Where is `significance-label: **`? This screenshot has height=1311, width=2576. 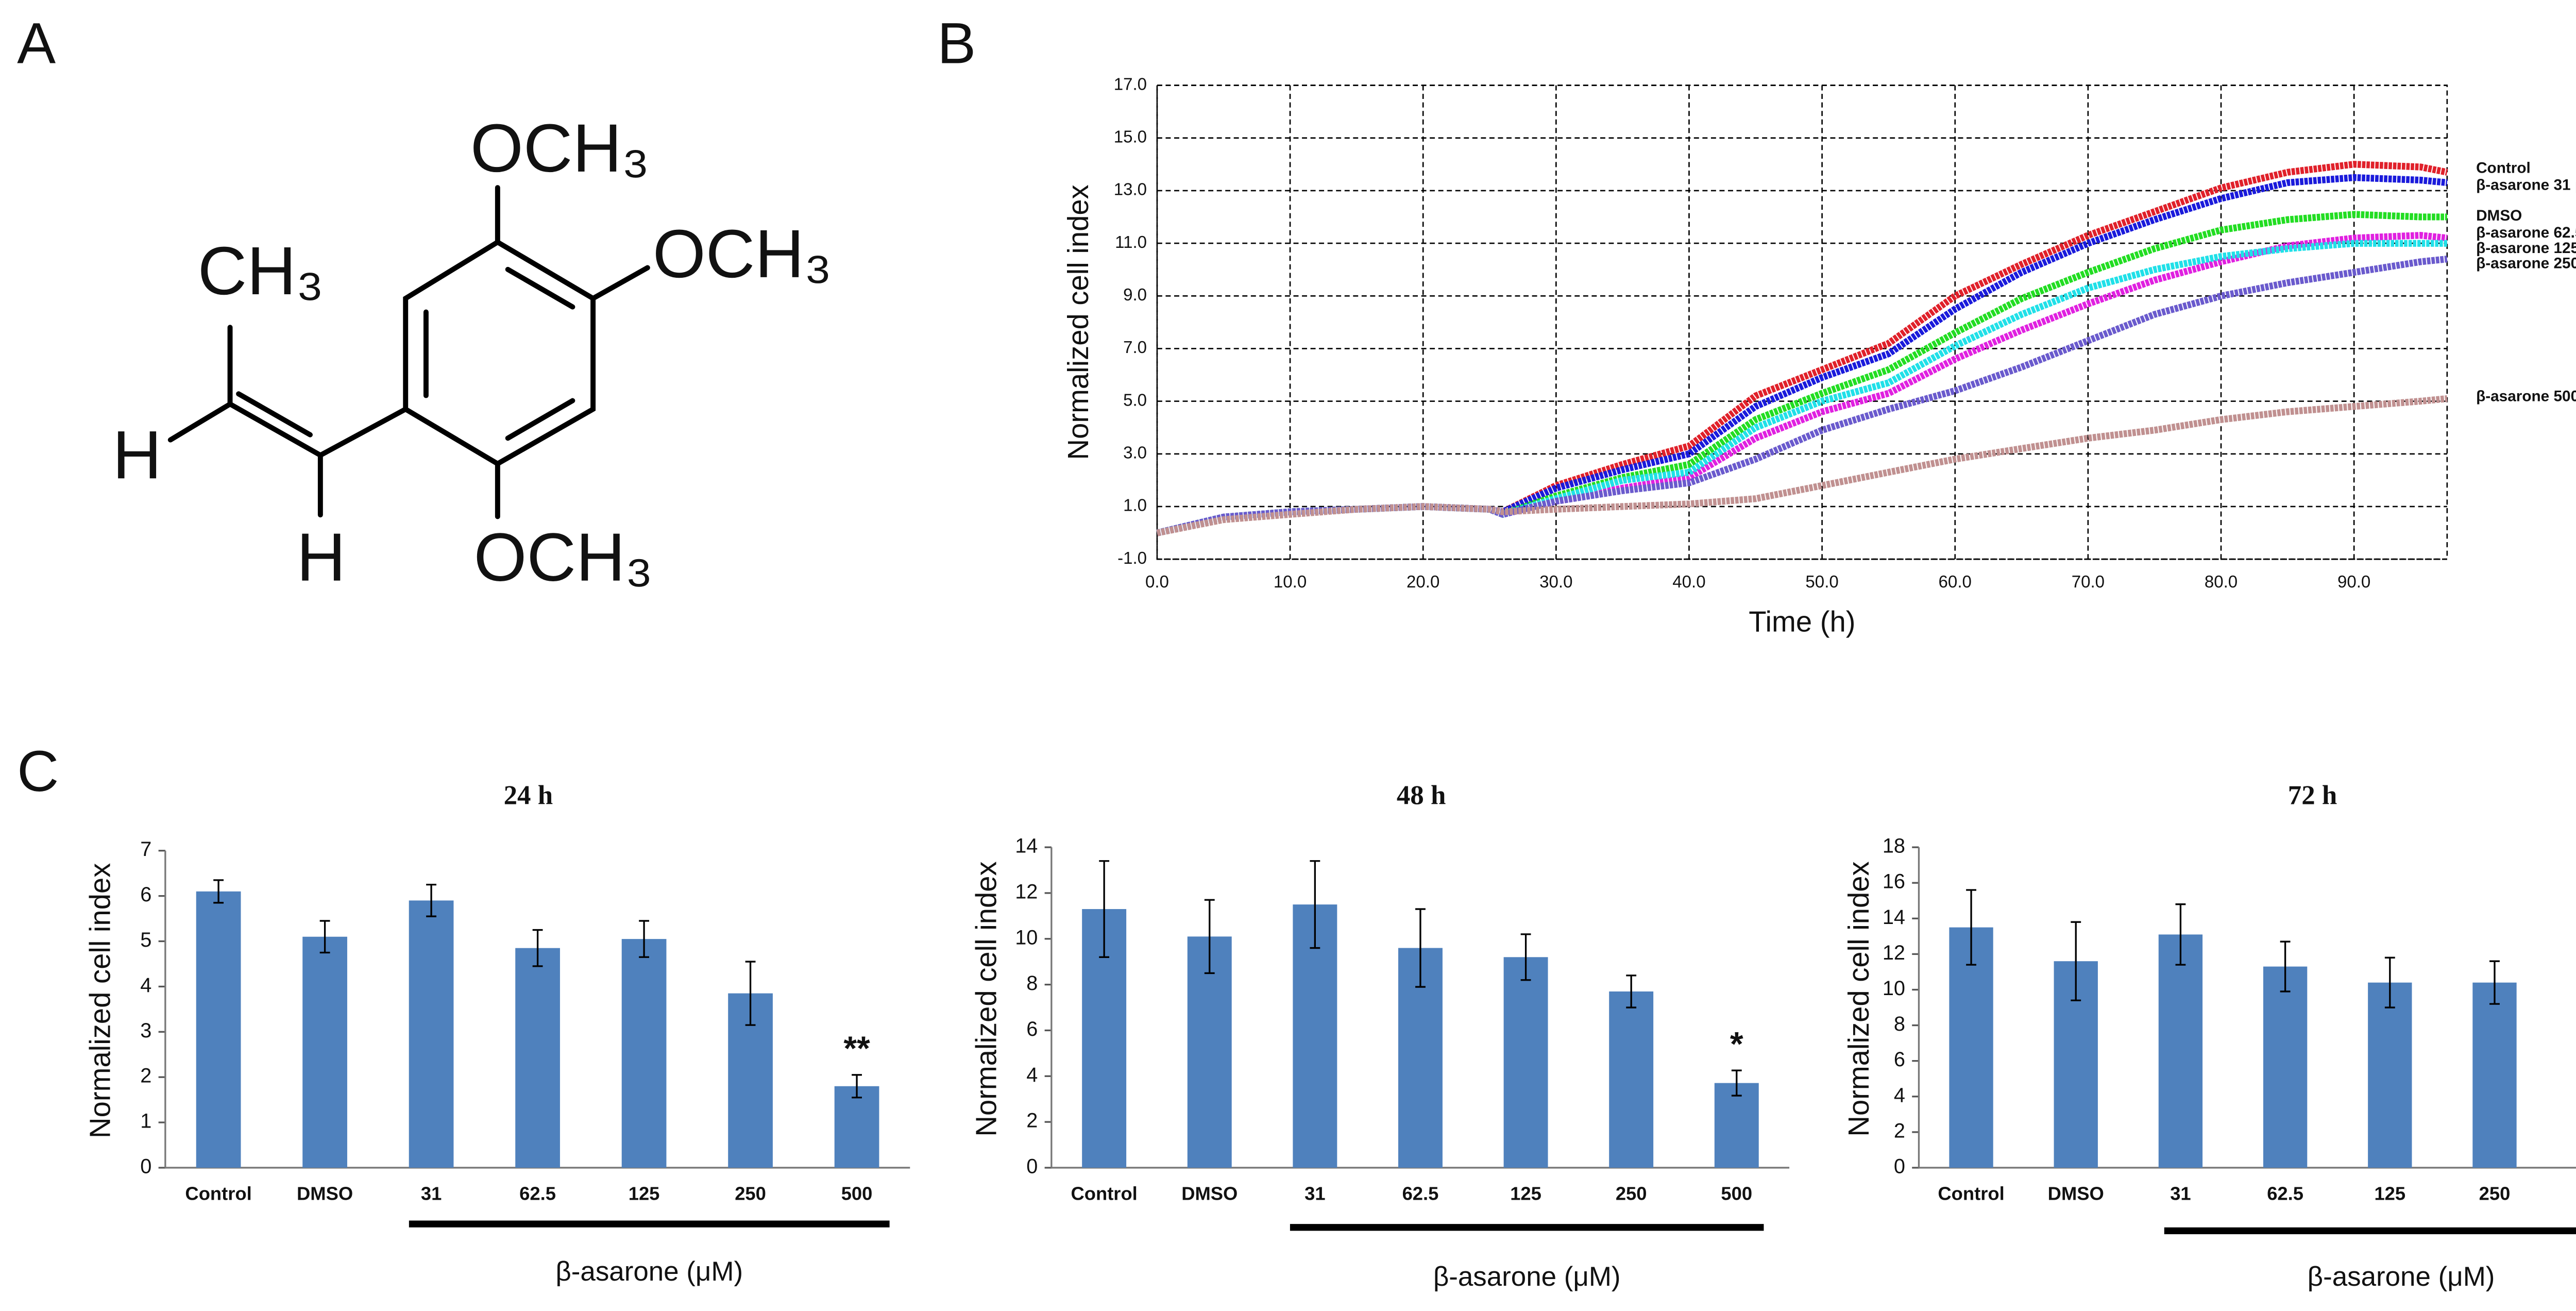 significance-label: ** is located at coordinates (856, 1049).